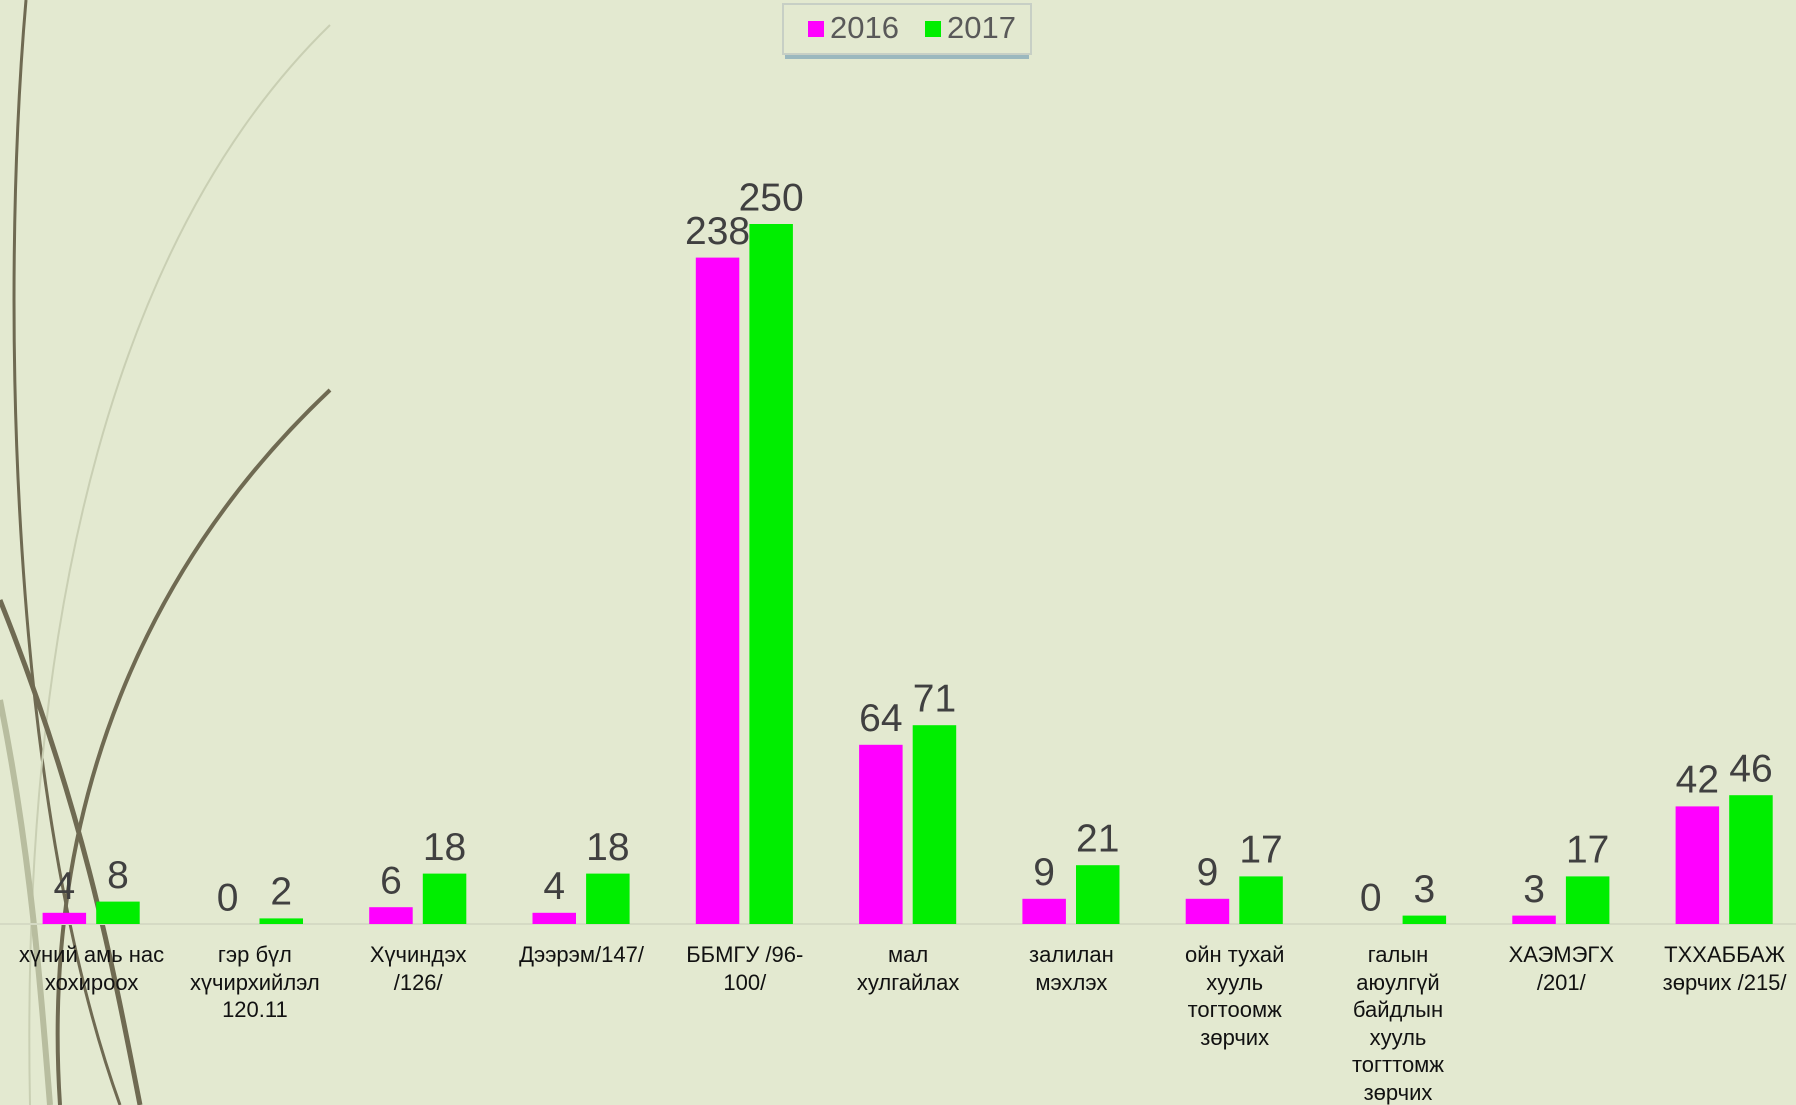  I want to click on value-label: 42, so click(1697, 780).